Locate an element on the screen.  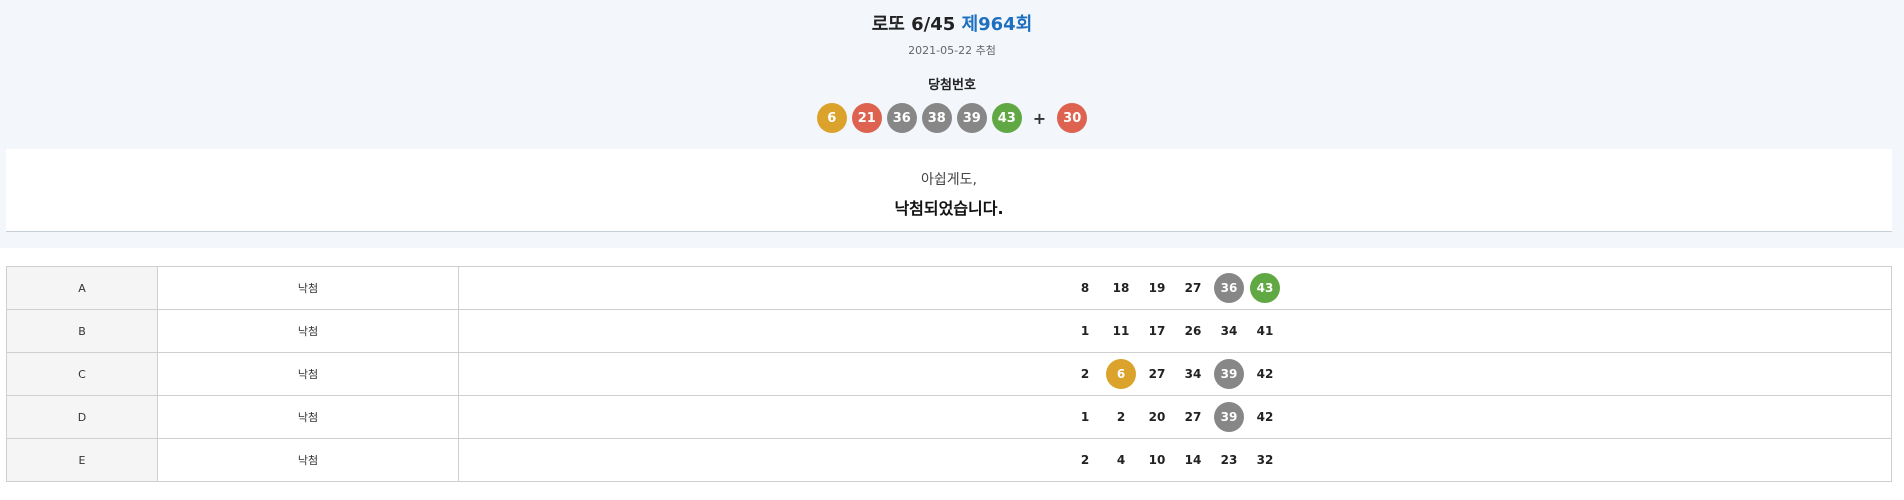
game-number: 32 is located at coordinates (1265, 460).